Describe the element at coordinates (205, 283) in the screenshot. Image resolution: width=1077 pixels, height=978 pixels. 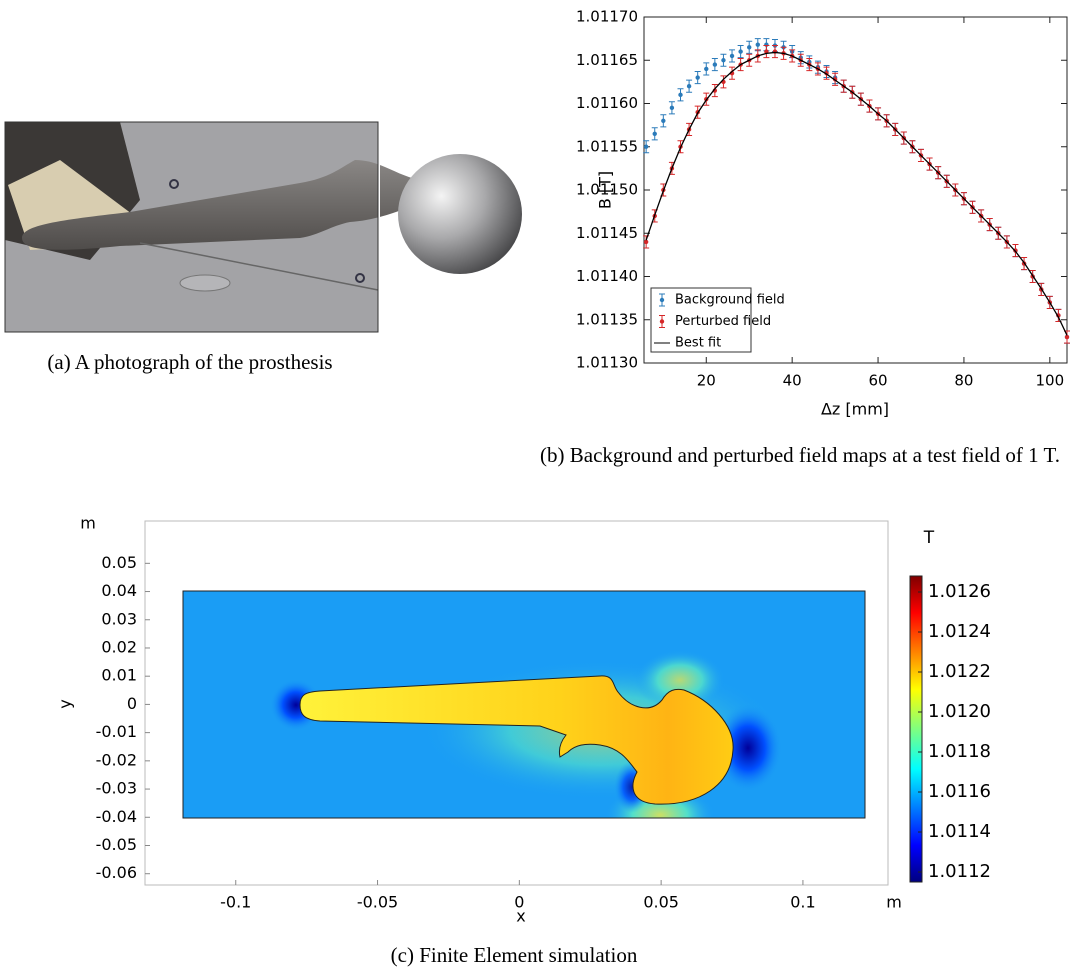
I see `screw` at that location.